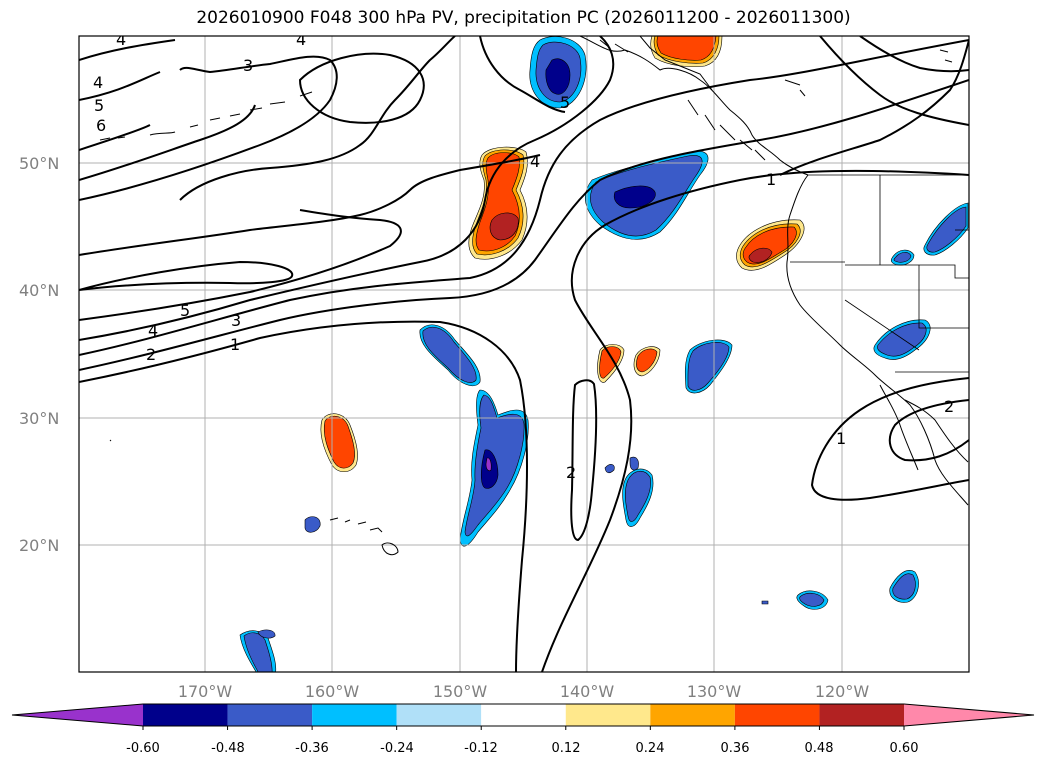  Describe the element at coordinates (39, 163) in the screenshot. I see `lat-label: 50°N` at that location.